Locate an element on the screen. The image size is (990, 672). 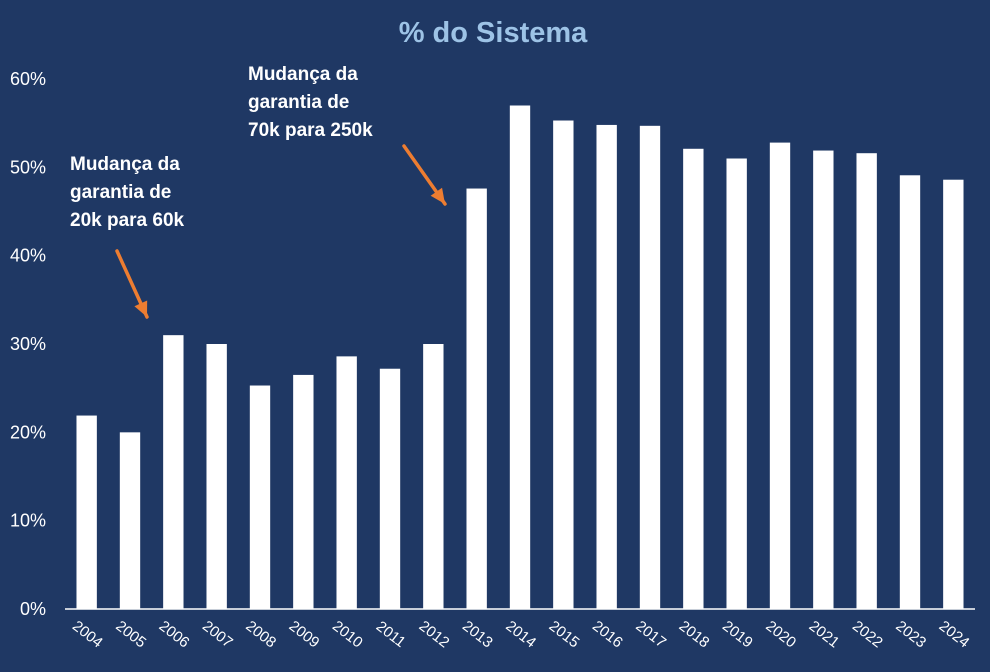
x-tick-label: 2016 is located at coordinates (607, 634).